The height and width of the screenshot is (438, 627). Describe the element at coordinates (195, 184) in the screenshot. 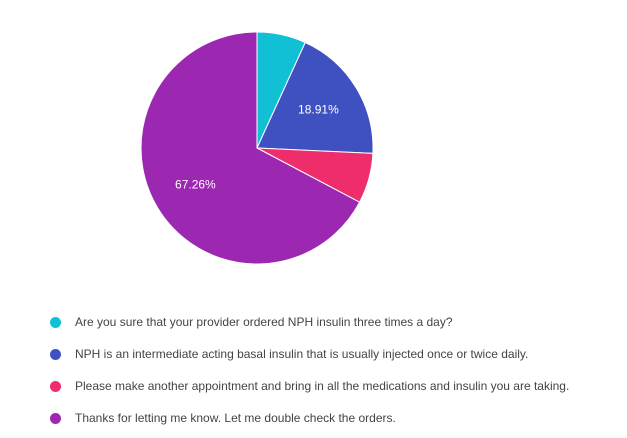

I see `slice-percent-label: 67.26%` at that location.